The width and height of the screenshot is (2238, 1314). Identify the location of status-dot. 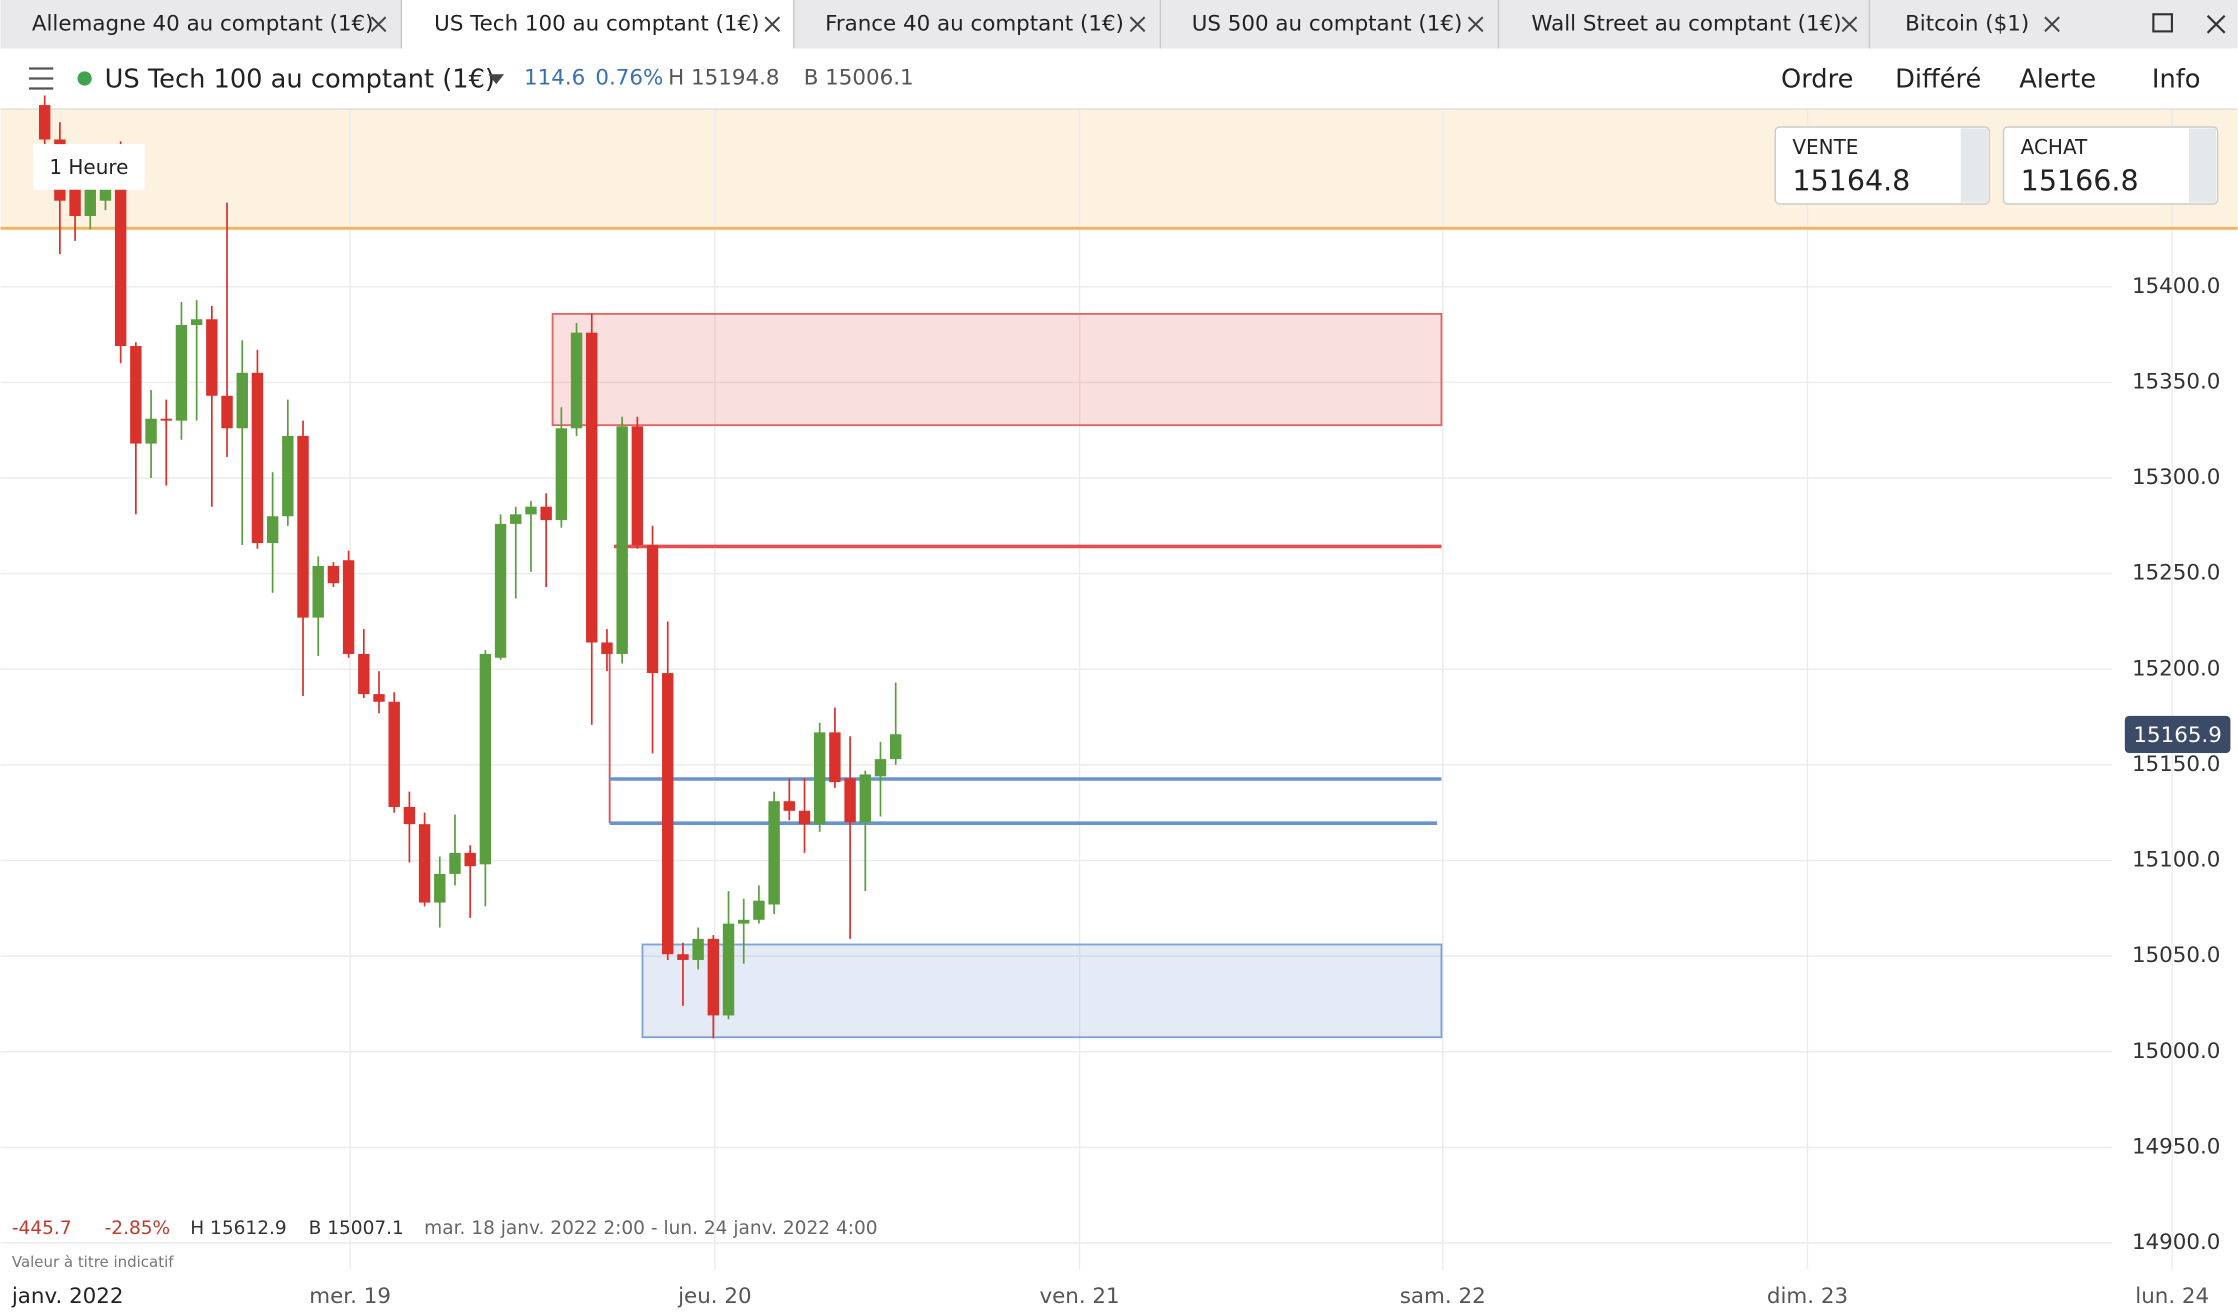
(84, 78).